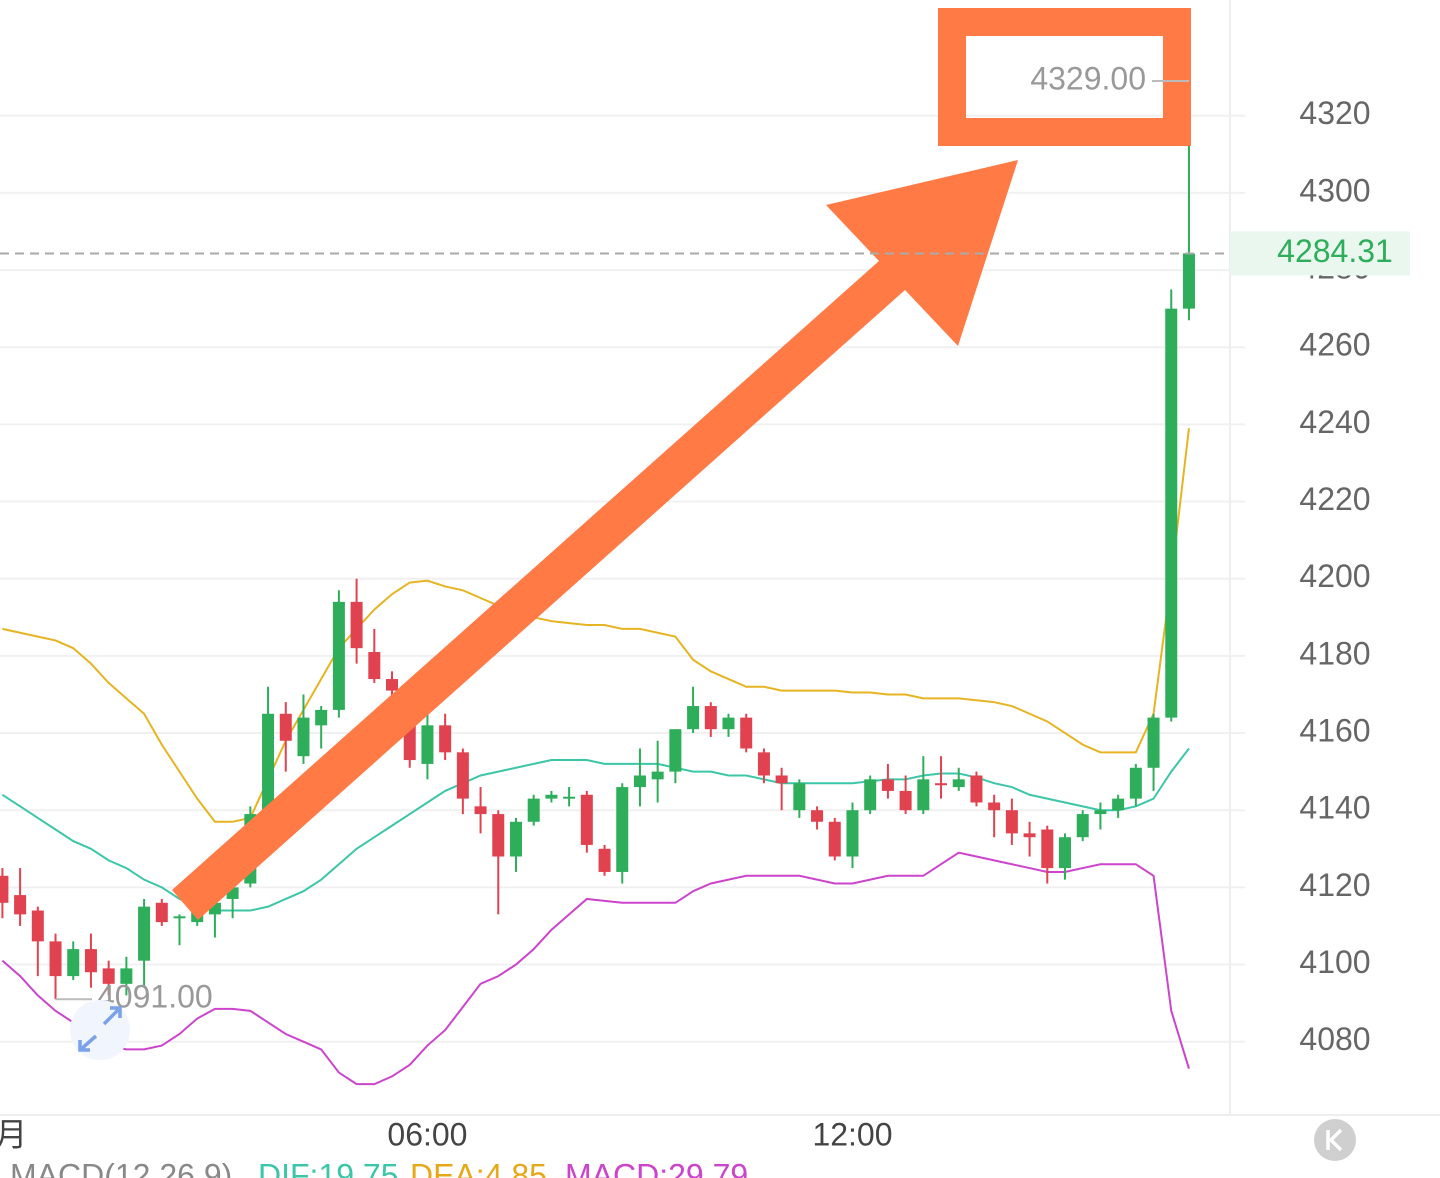  Describe the element at coordinates (478, 1167) in the screenshot. I see `indicator-dea: DEA:4.85` at that location.